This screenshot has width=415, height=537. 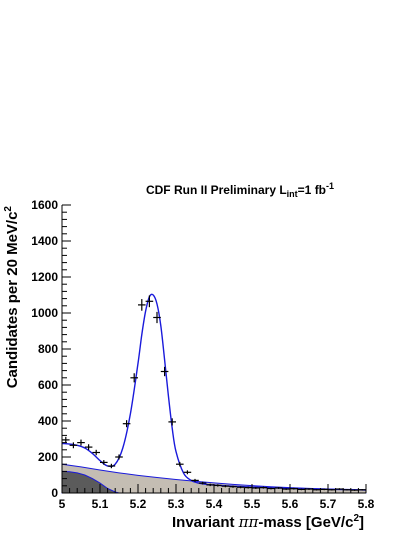 What do you see at coordinates (62, 504) in the screenshot?
I see `x-tick-label: 5` at bounding box center [62, 504].